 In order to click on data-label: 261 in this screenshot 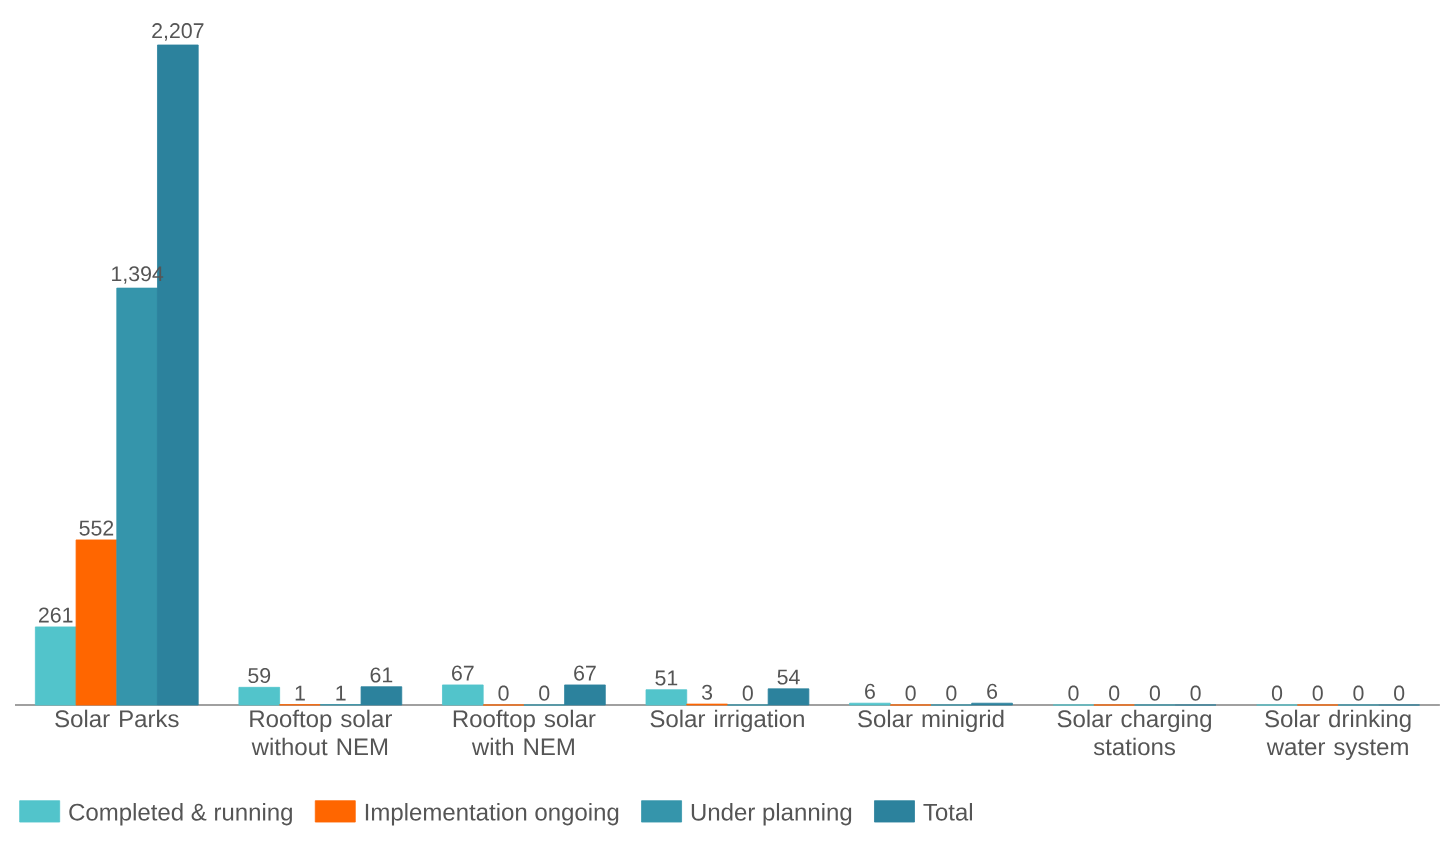, I will do `click(55, 615)`.